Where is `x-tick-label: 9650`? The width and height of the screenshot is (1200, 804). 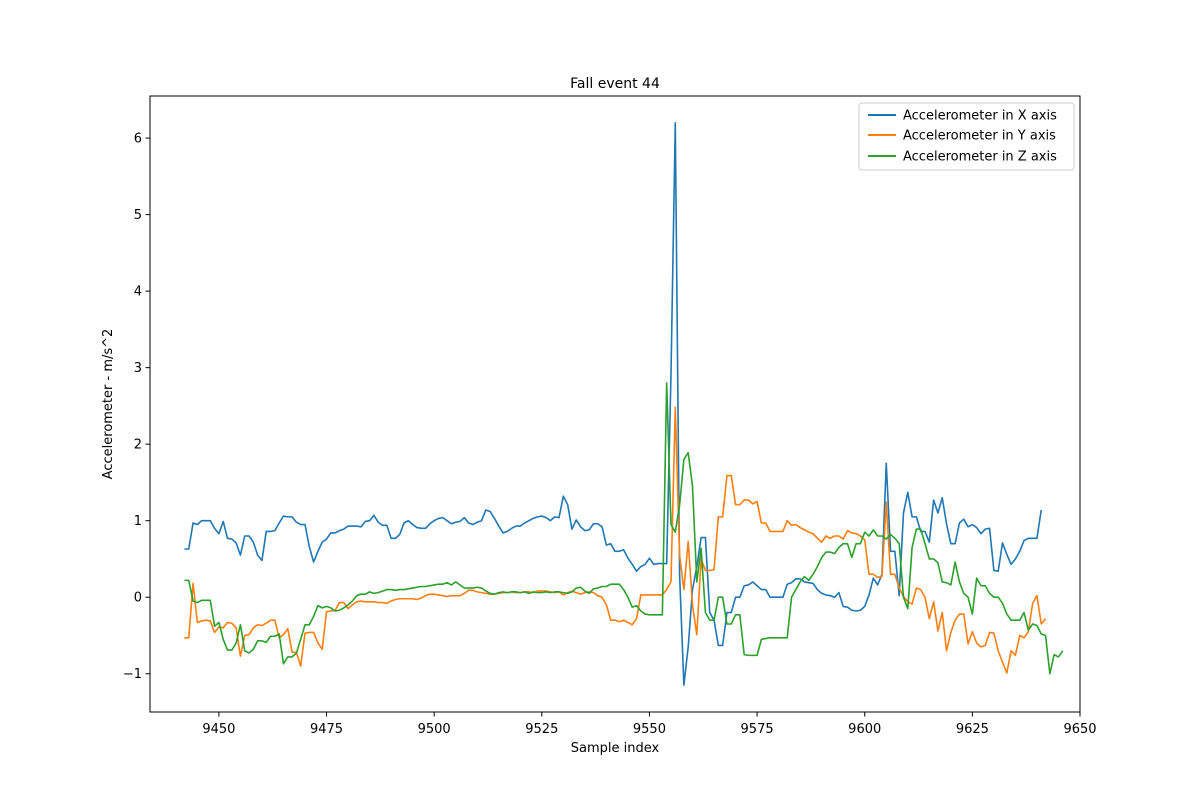
x-tick-label: 9650 is located at coordinates (1079, 729).